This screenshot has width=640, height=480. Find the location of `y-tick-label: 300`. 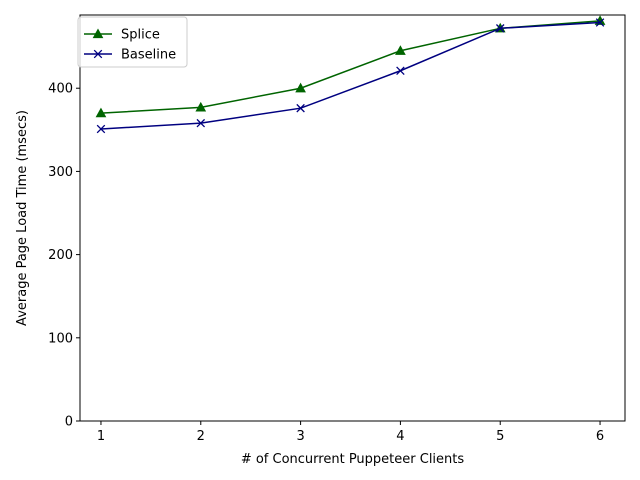

y-tick-label: 300 is located at coordinates (60, 172).